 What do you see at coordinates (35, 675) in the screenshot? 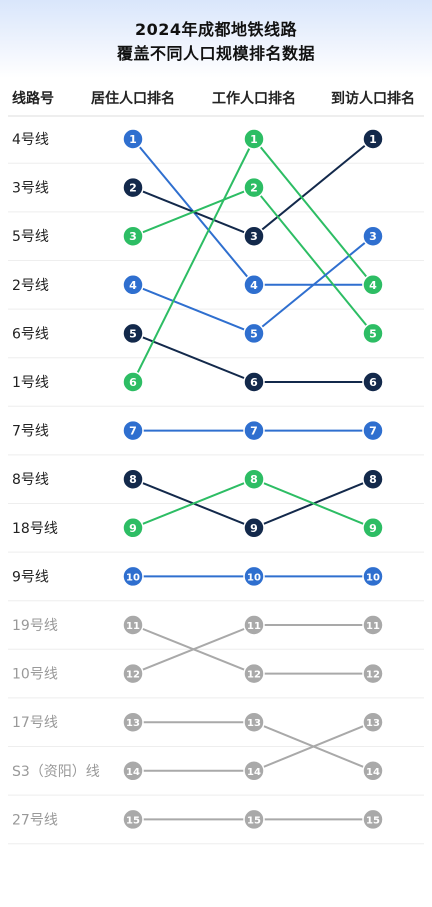
I see `row-label: 10号线` at bounding box center [35, 675].